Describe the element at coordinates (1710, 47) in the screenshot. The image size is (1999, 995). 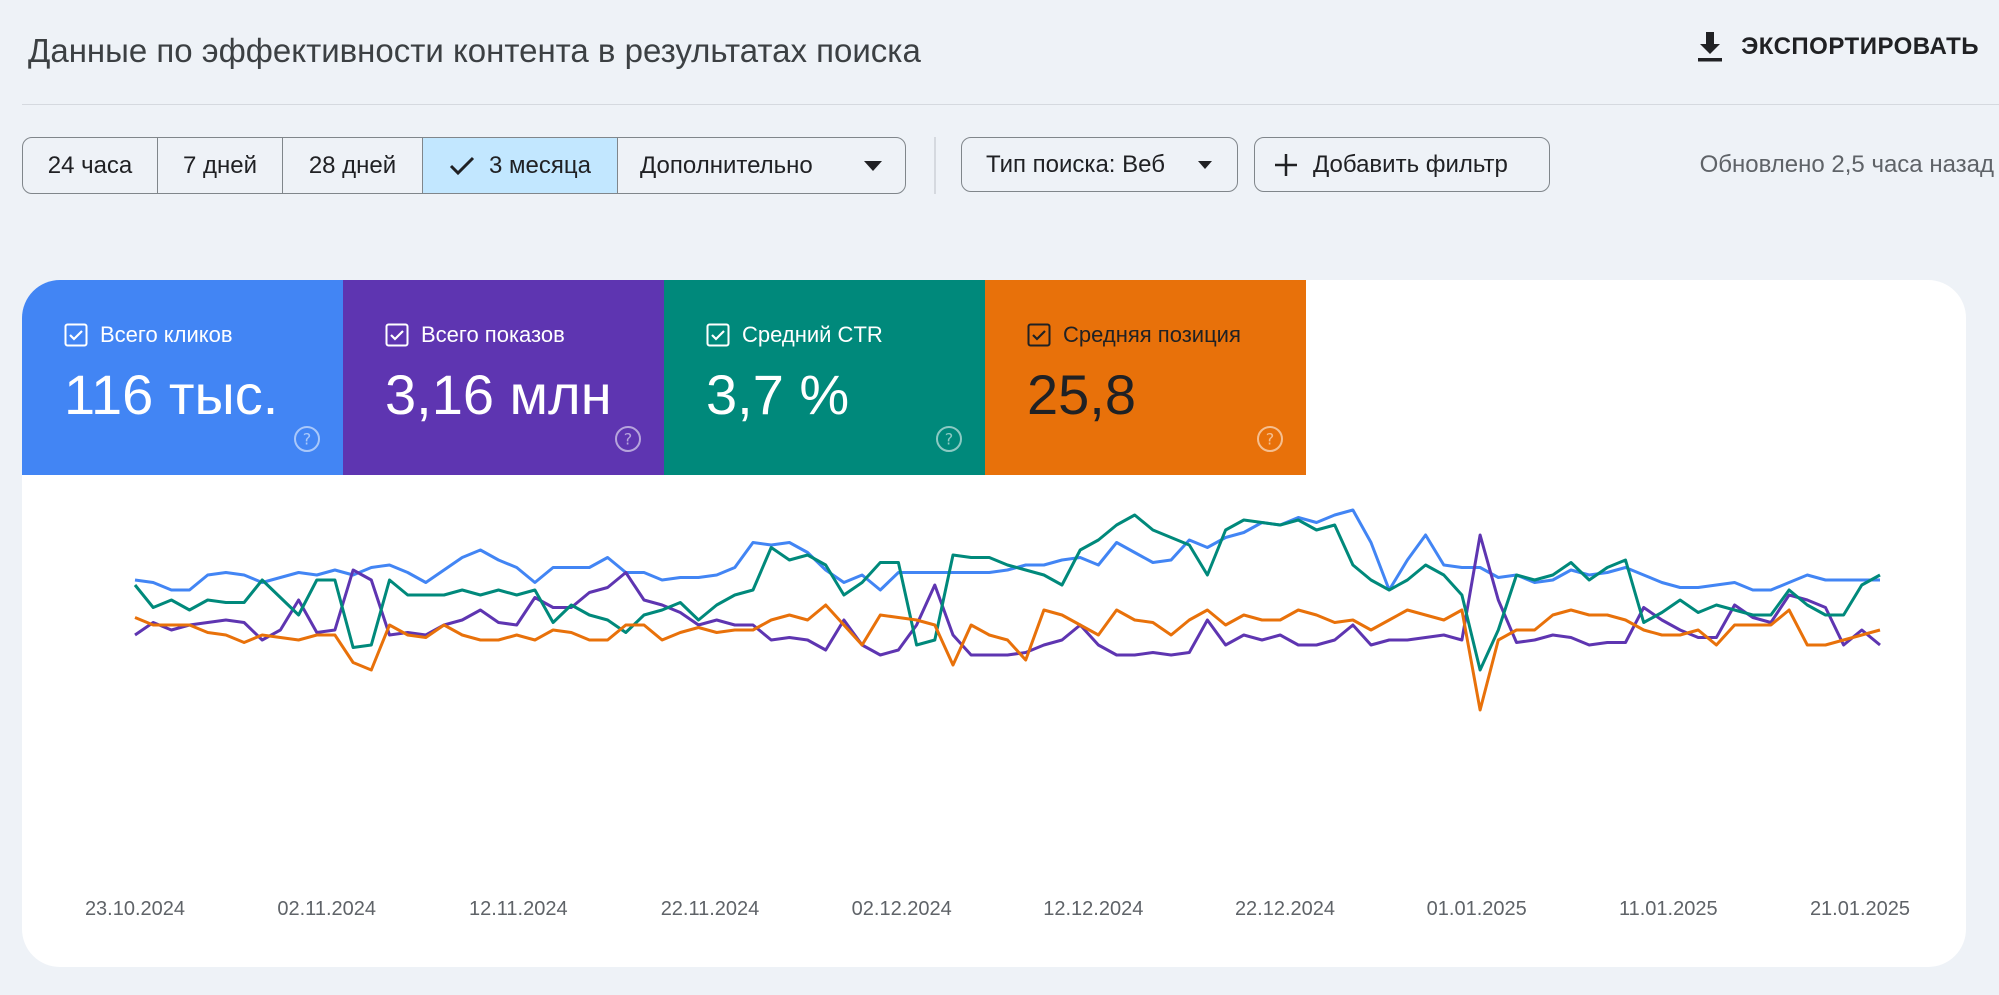
I see `download-icon` at that location.